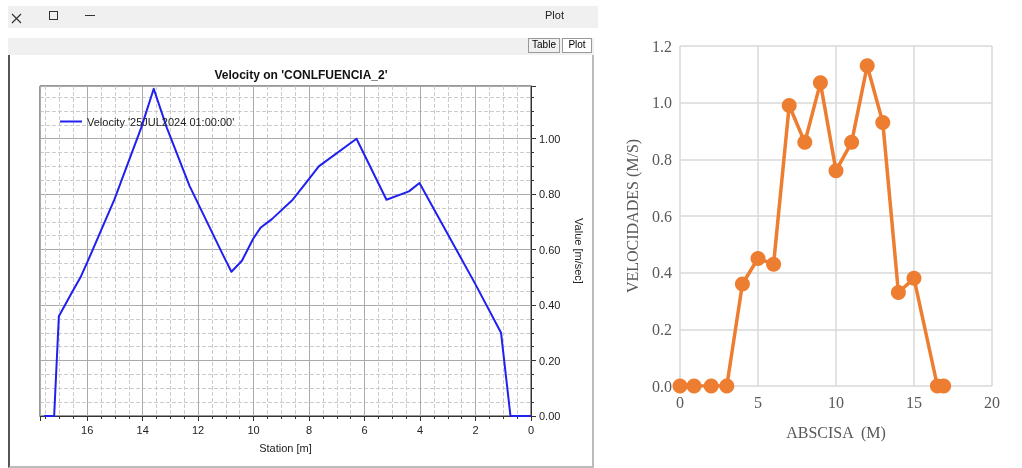 This screenshot has width=1022, height=468. I want to click on y-tick-label: 0.8, so click(662, 159).